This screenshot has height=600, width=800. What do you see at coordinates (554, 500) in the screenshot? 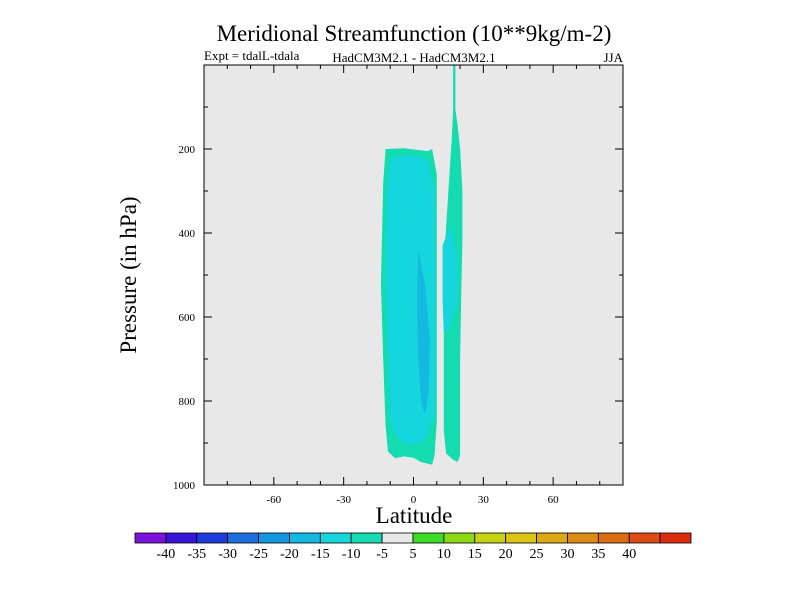
I see `x-tick-label: 60` at bounding box center [554, 500].